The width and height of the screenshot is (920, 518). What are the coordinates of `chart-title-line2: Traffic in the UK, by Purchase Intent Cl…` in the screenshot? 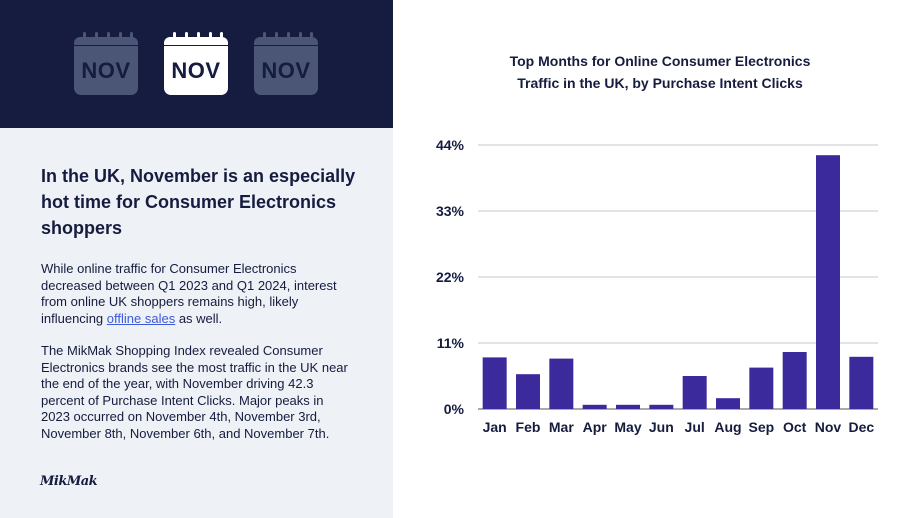 It's located at (660, 83).